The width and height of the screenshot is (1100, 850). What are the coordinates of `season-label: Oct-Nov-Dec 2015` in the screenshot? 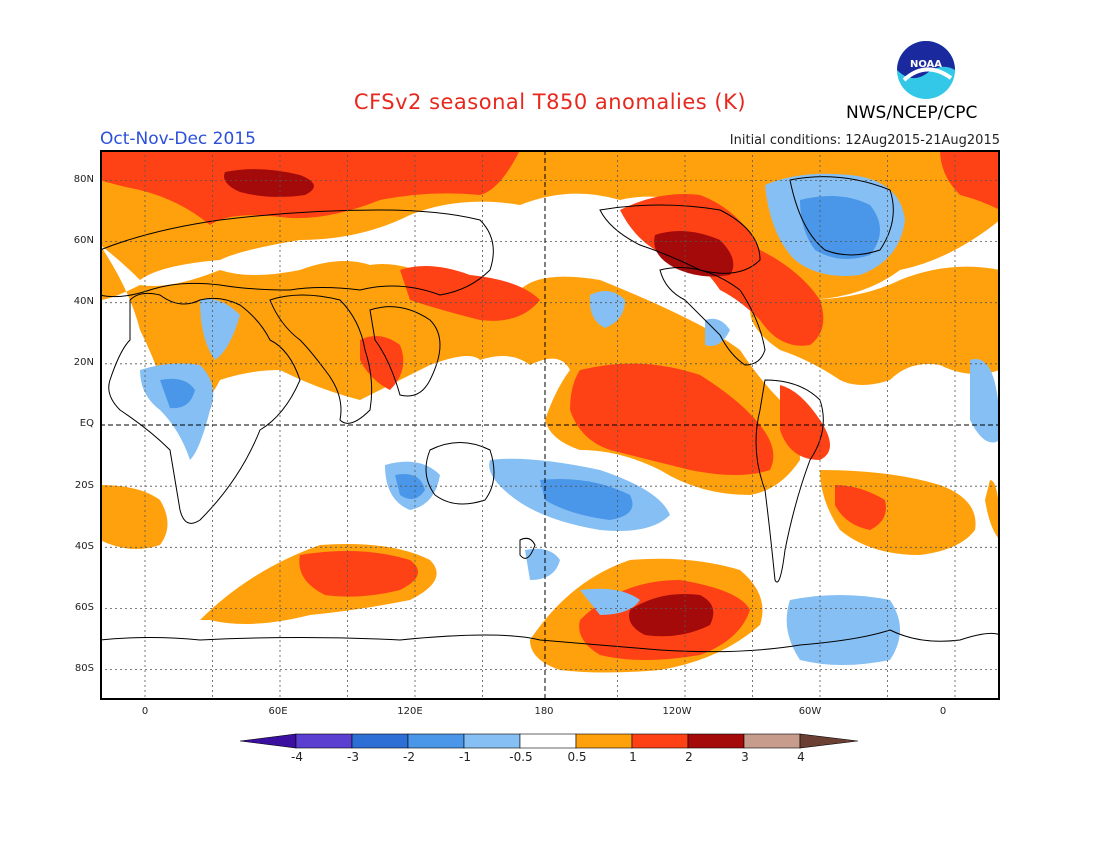 It's located at (178, 139).